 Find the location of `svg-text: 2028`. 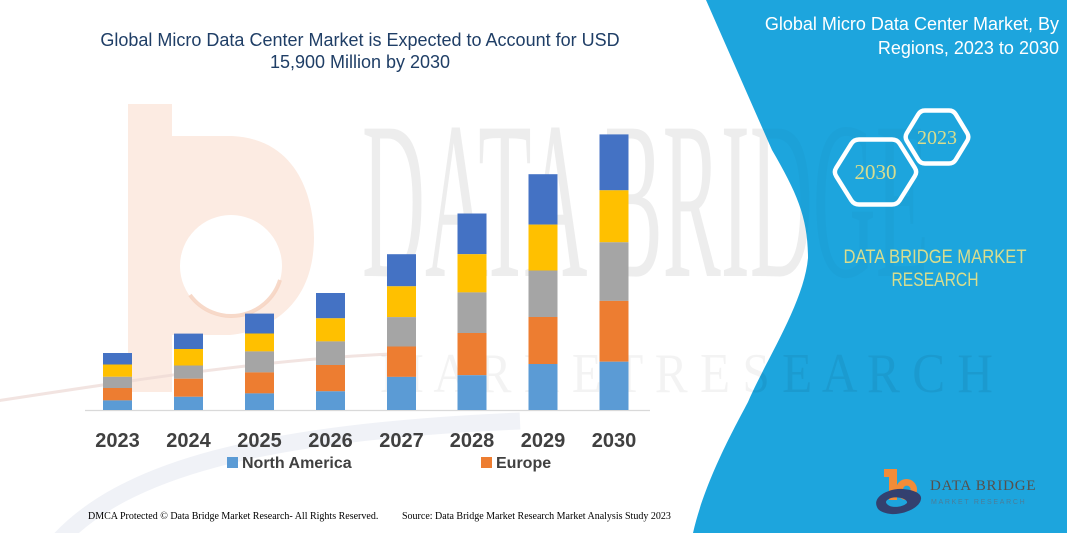

svg-text: 2028 is located at coordinates (472, 441).